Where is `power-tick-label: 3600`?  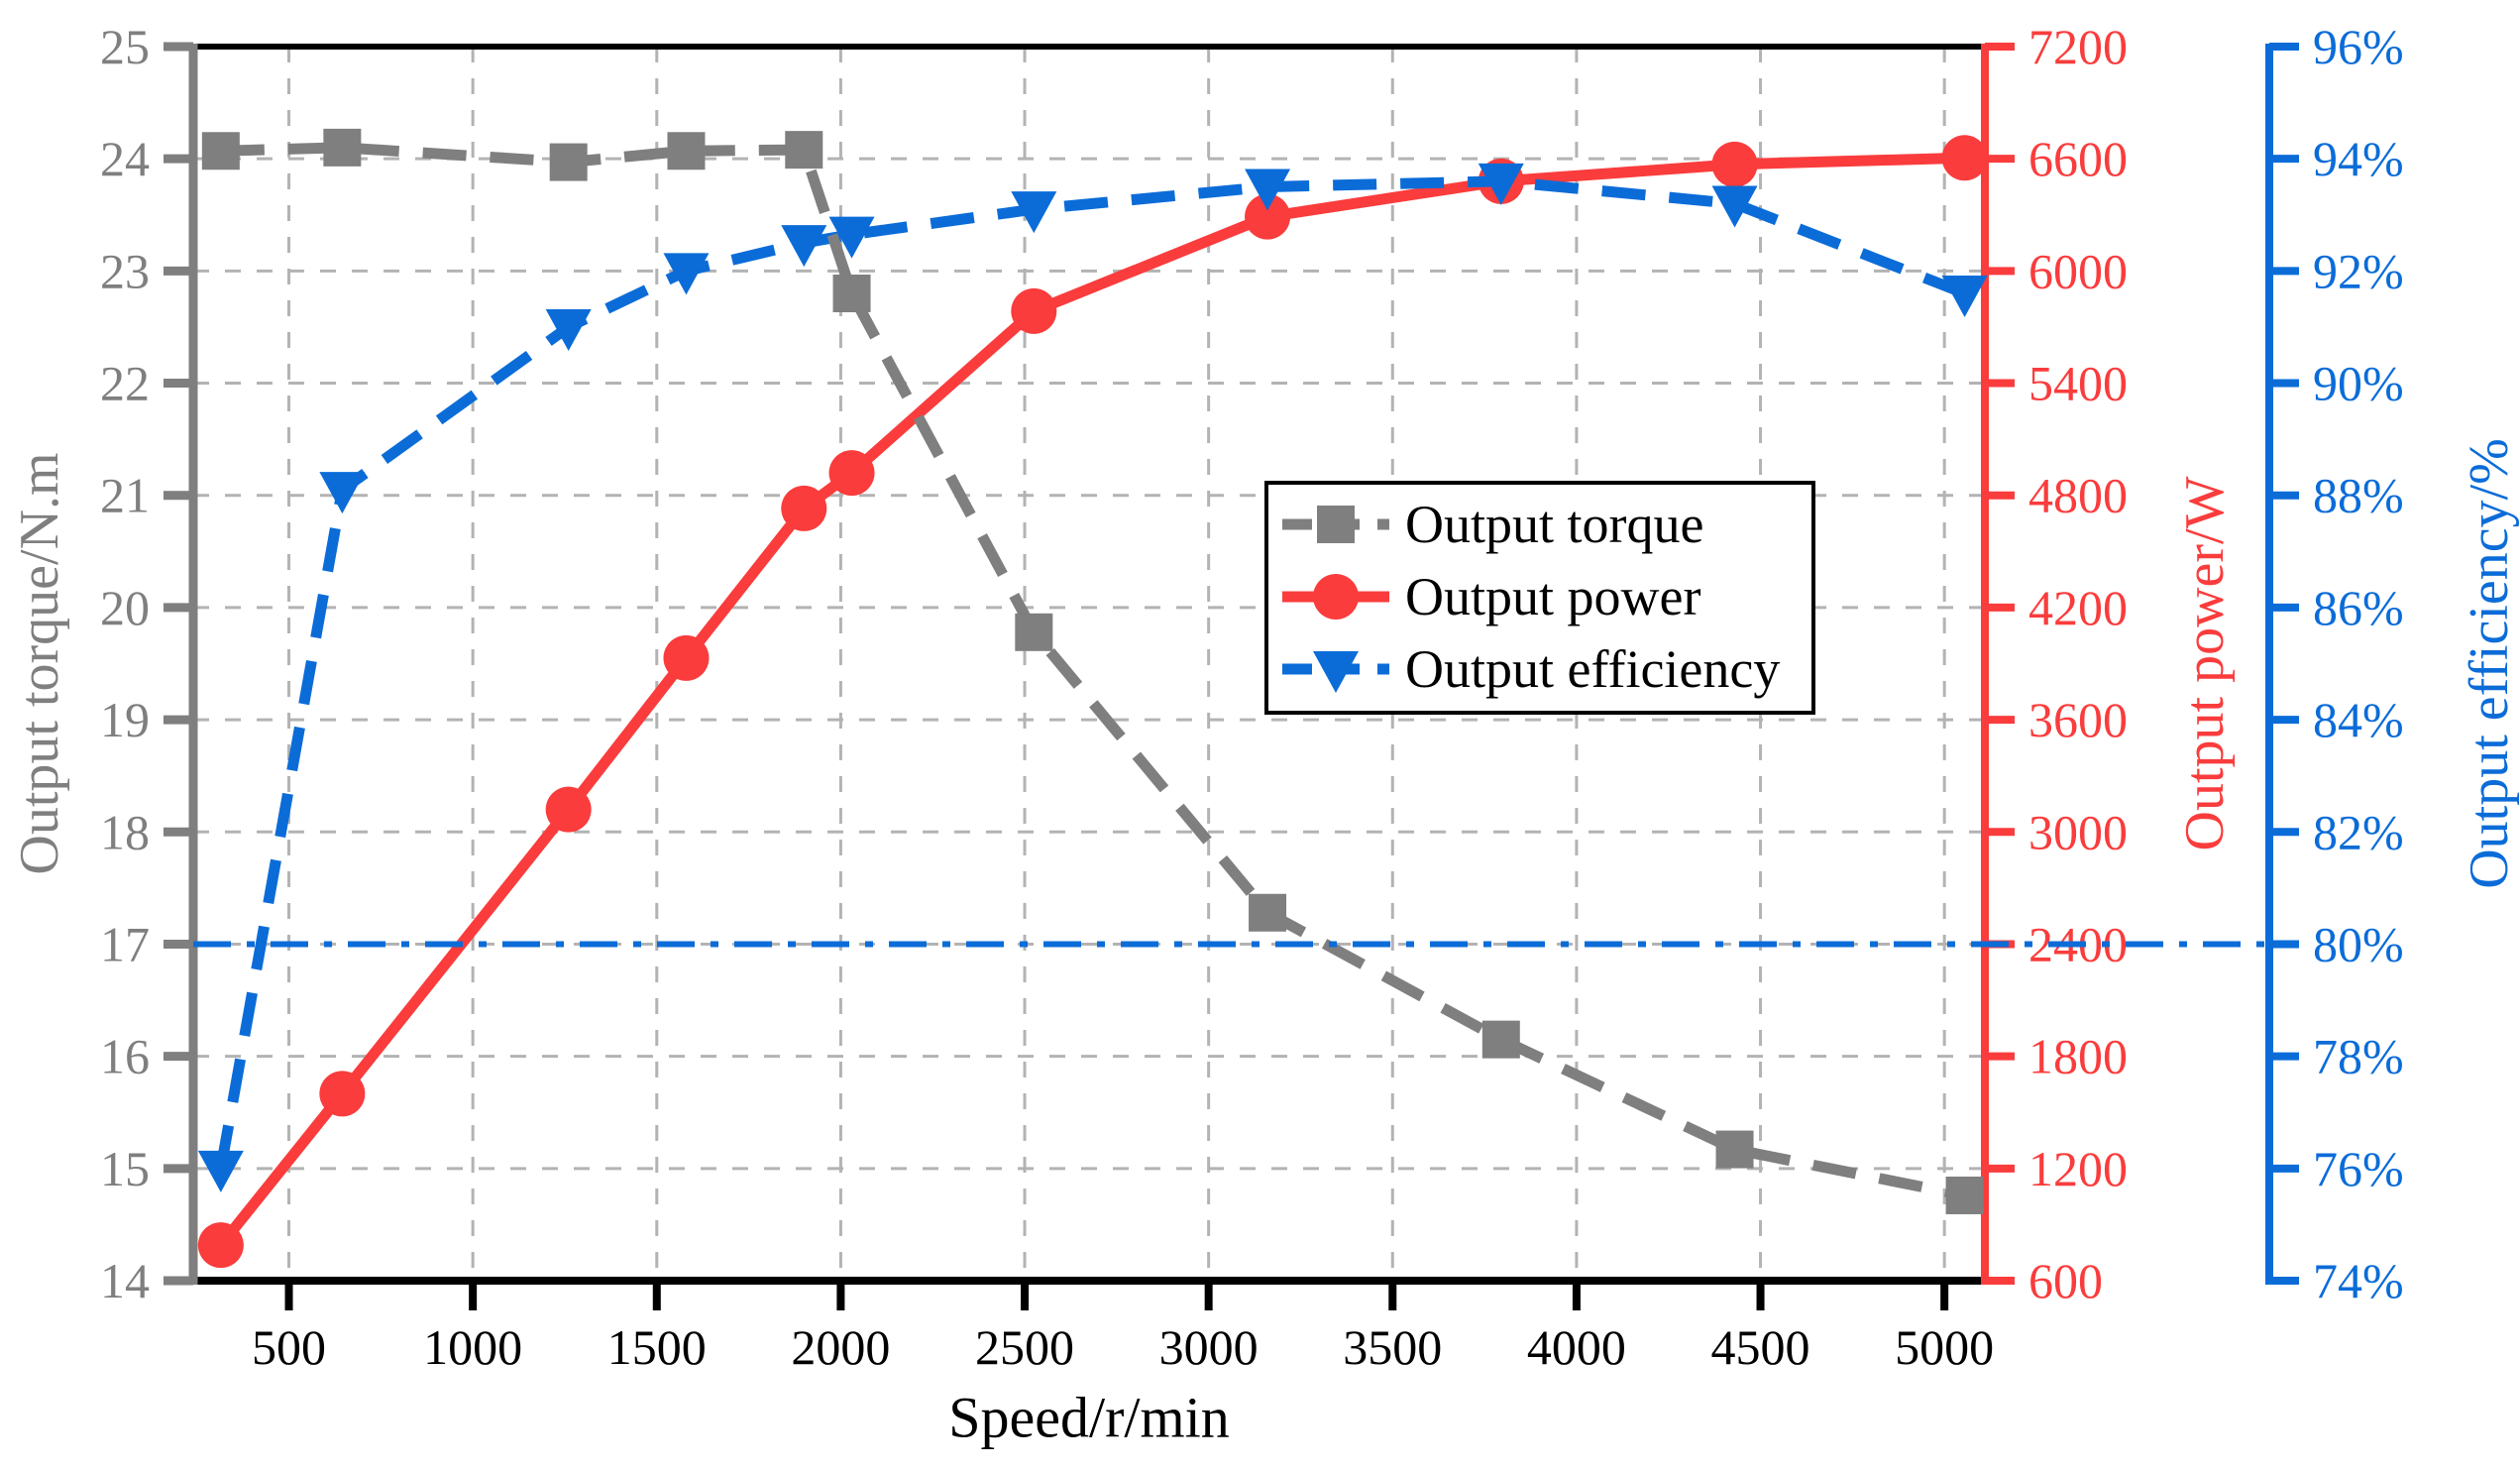 power-tick-label: 3600 is located at coordinates (2078, 720).